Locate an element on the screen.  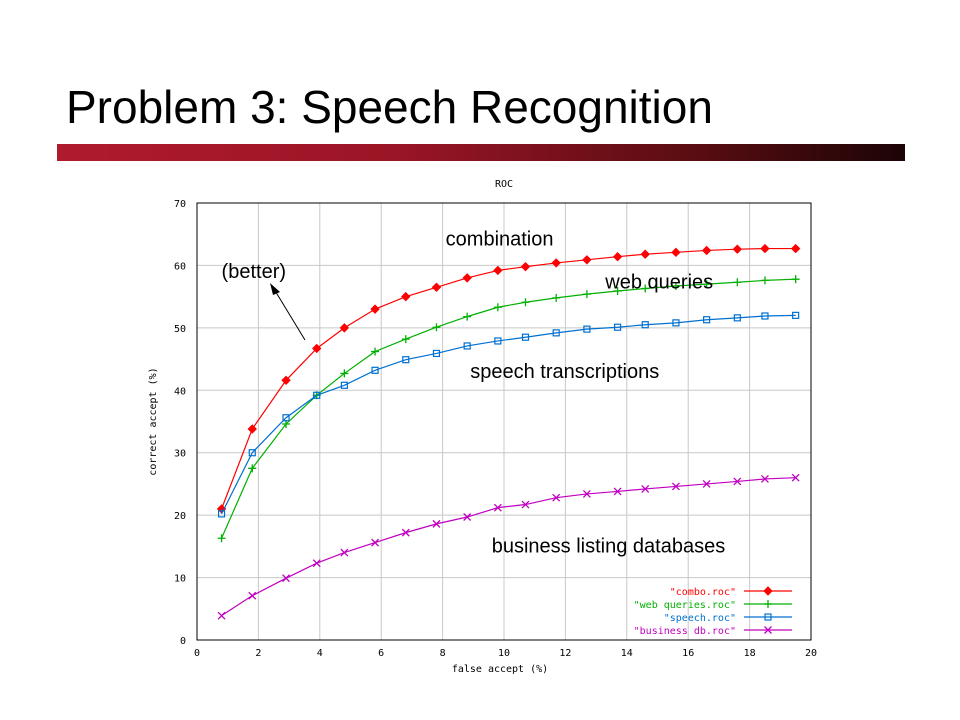
x-tick-label: 4 is located at coordinates (320, 653).